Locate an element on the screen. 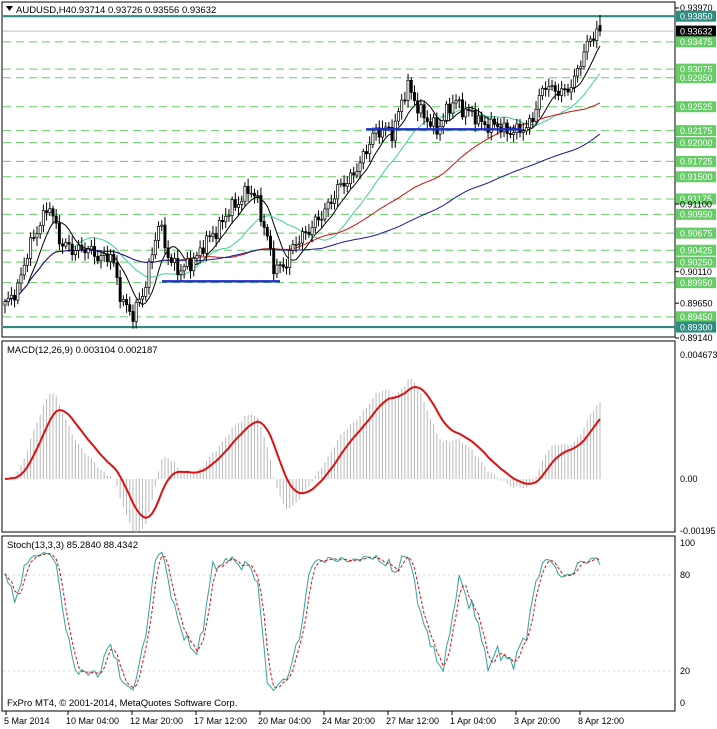 This screenshot has width=717, height=729. price-label: 0.89450 is located at coordinates (696, 317).